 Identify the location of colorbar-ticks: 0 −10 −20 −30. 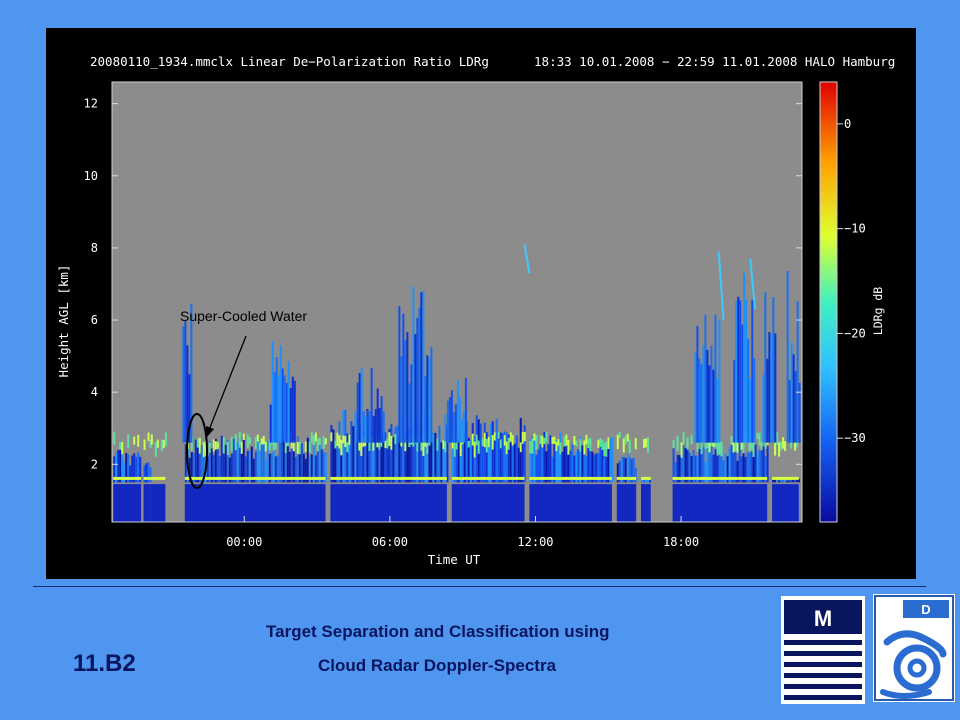
(851, 281).